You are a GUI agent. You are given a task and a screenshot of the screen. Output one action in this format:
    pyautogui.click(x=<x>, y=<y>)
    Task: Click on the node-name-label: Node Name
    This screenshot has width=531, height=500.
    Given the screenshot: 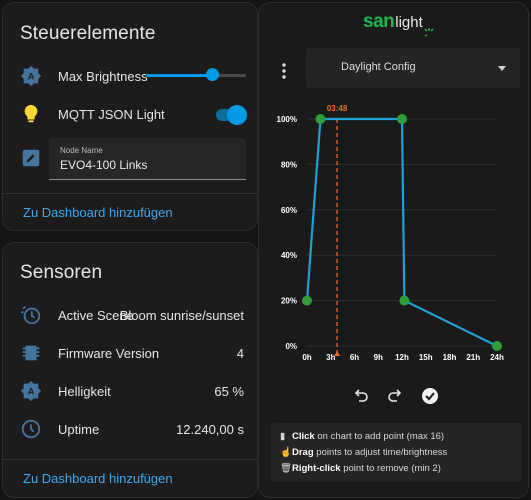 What is the action you would take?
    pyautogui.click(x=81, y=150)
    